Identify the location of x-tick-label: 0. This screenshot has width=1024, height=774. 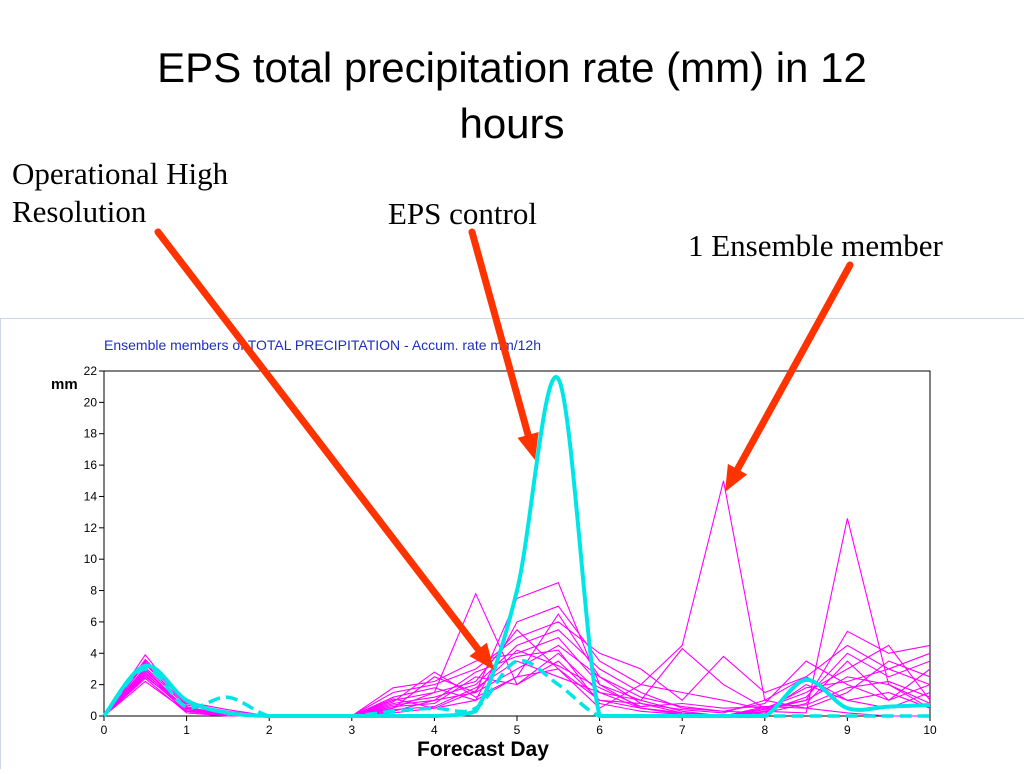
(104, 730).